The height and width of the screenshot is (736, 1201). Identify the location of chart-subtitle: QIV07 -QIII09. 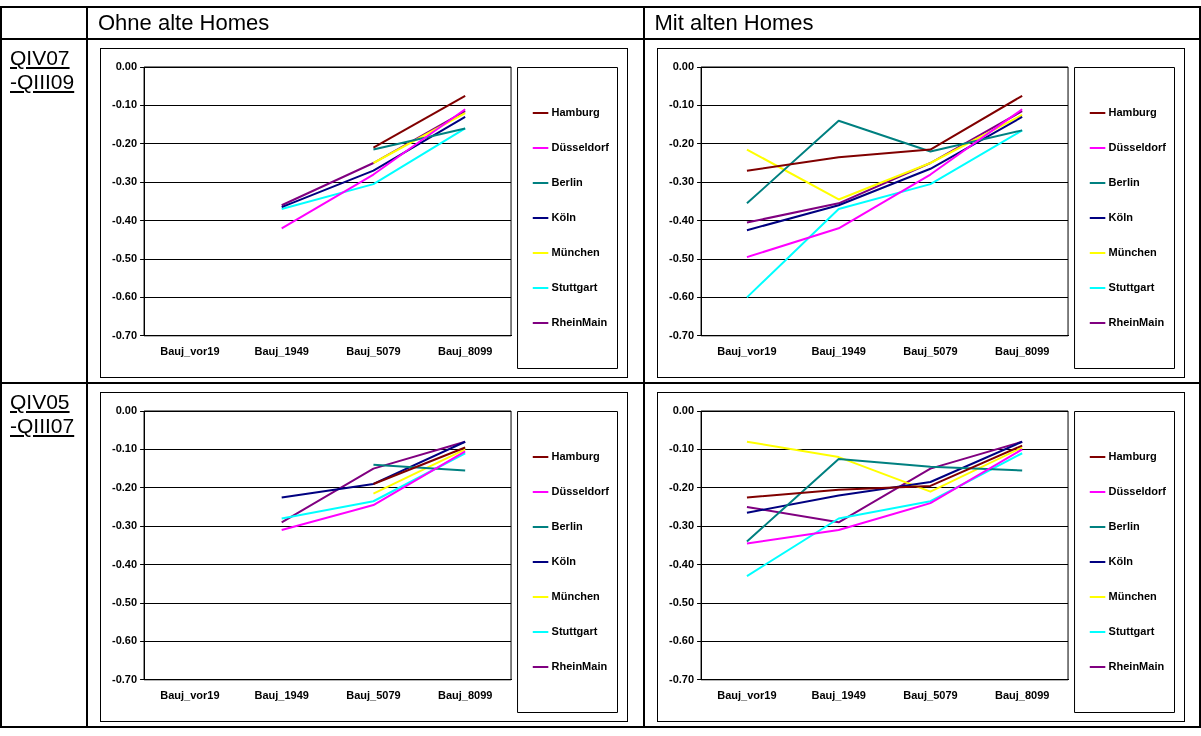
(42, 69).